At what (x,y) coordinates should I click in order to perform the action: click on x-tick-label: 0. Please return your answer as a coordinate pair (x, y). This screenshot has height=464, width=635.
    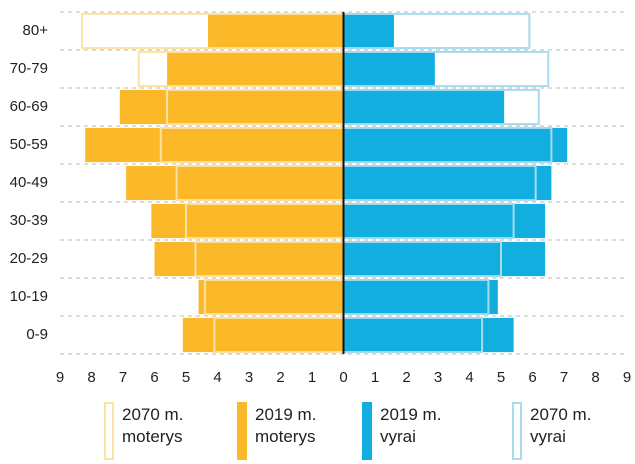
    Looking at the image, I should click on (343, 377).